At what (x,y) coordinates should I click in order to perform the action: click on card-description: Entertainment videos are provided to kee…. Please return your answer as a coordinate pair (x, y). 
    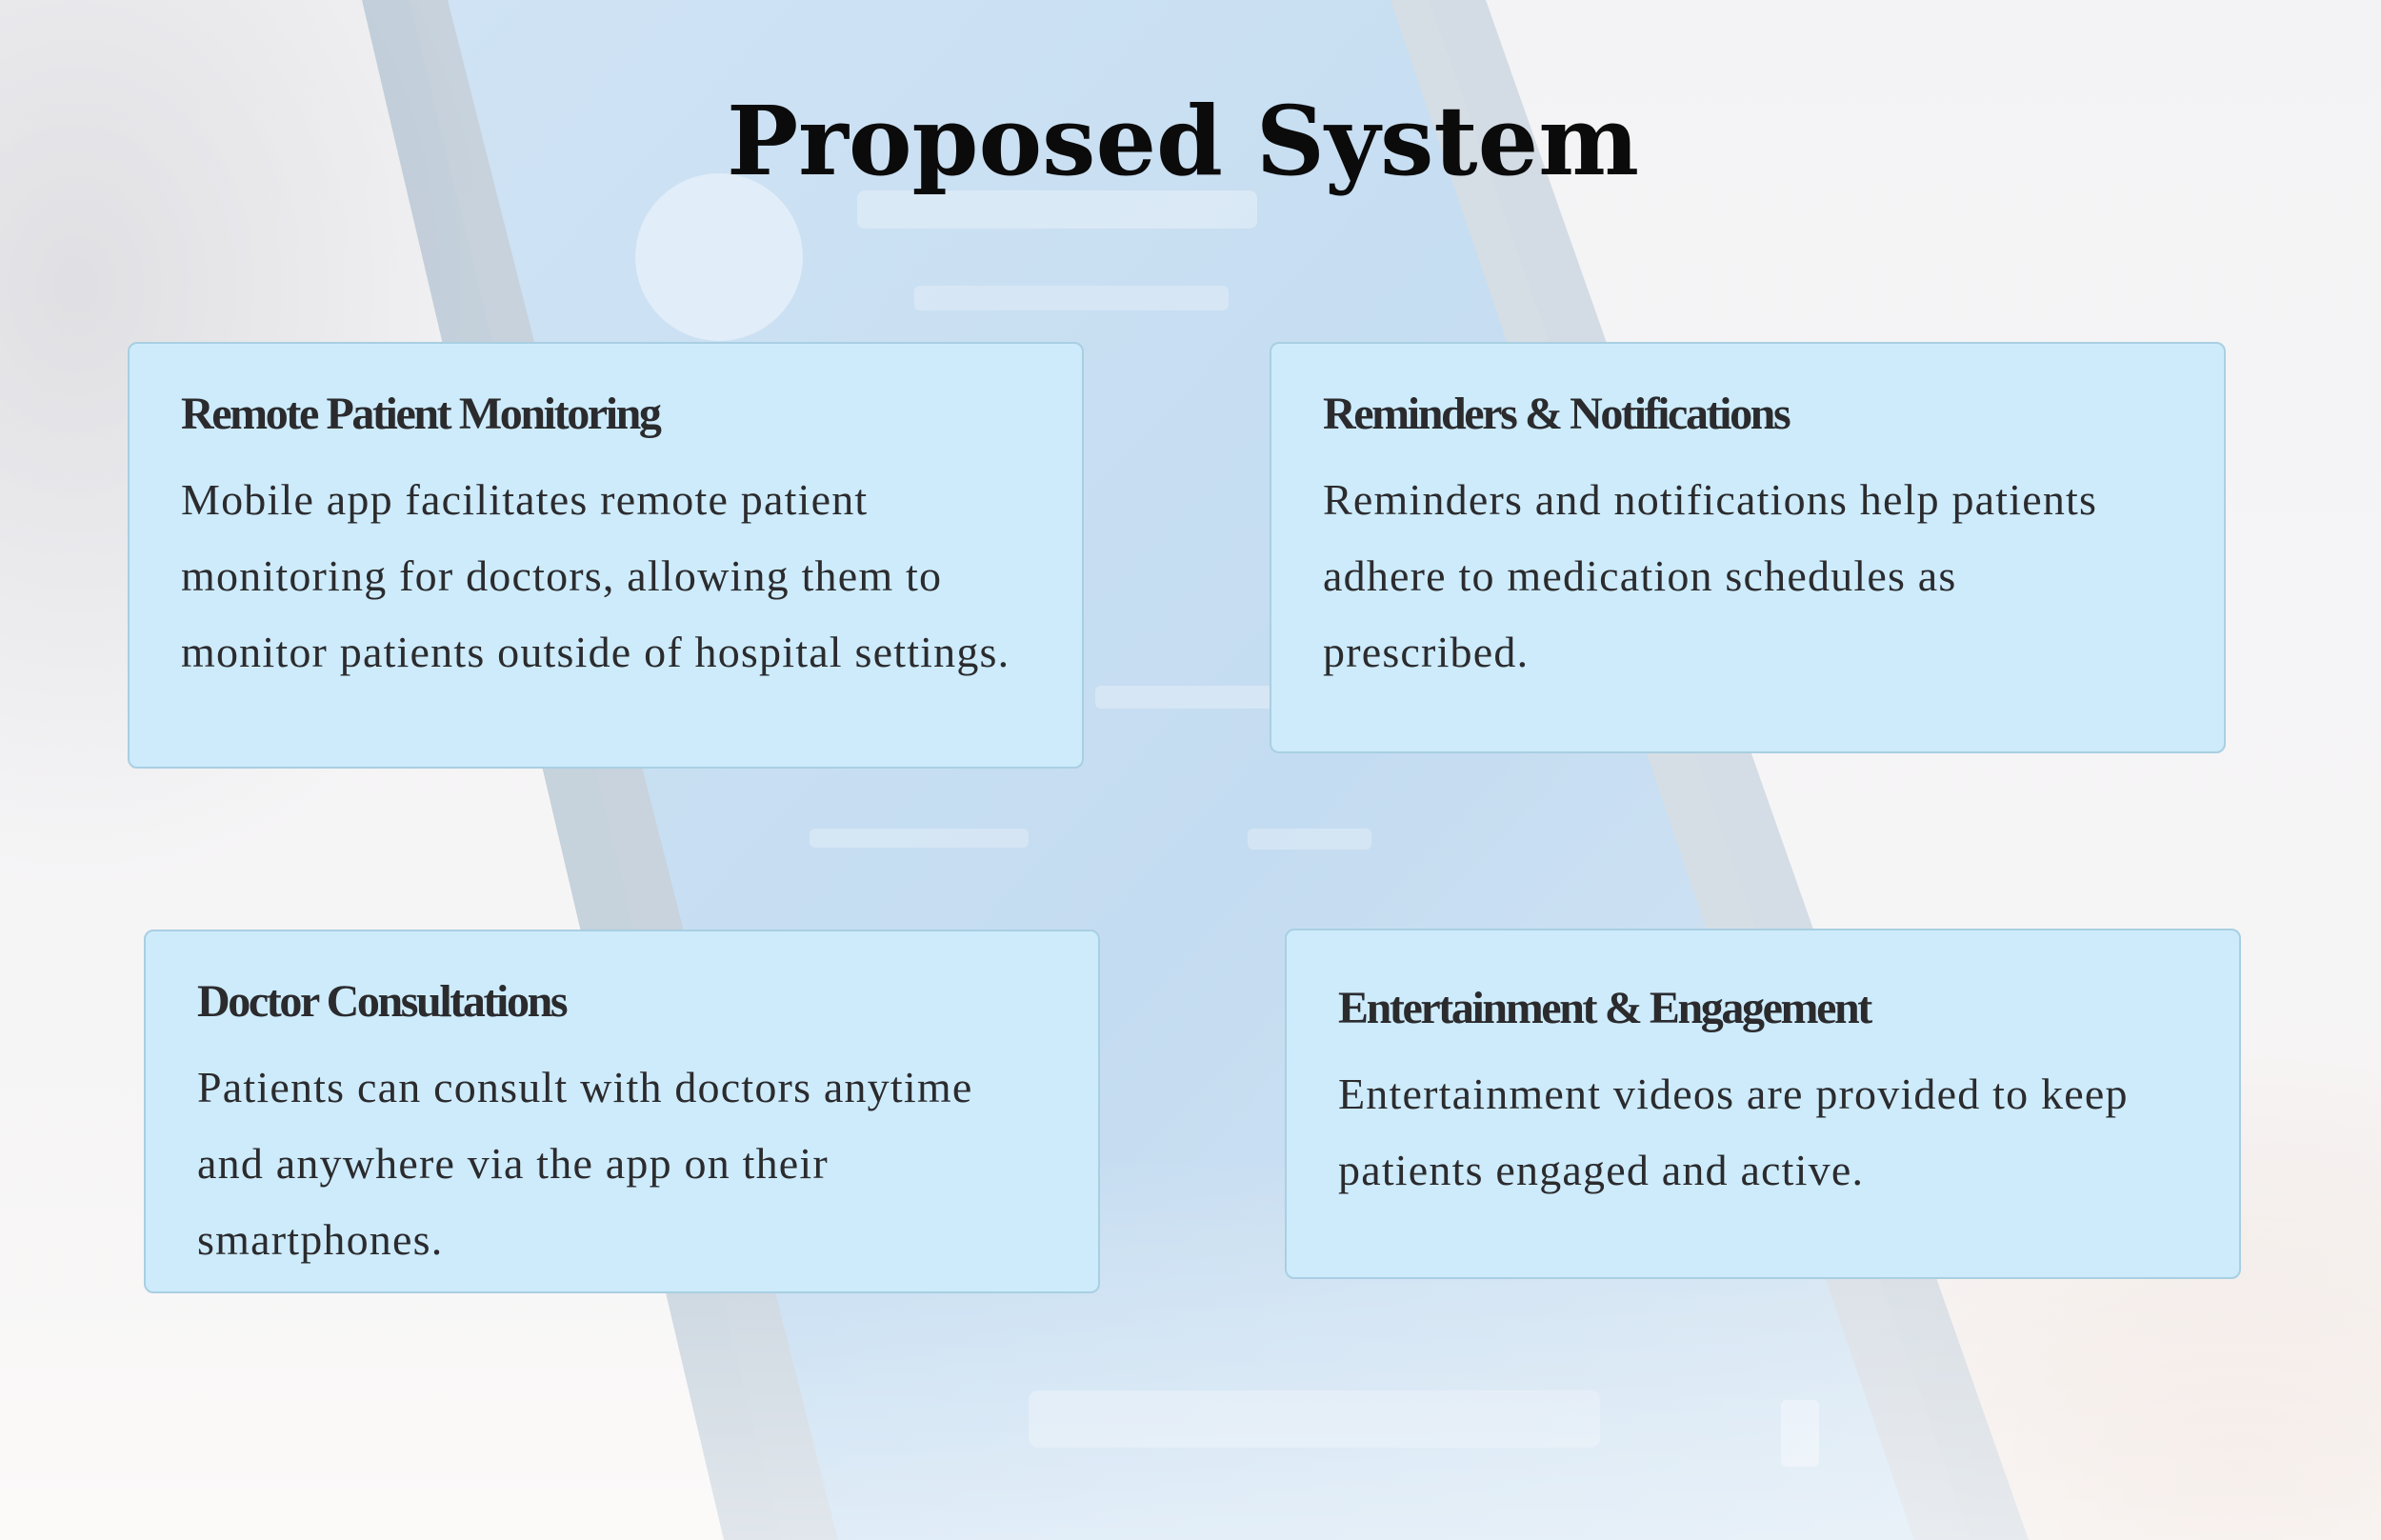
    Looking at the image, I should click on (1733, 1132).